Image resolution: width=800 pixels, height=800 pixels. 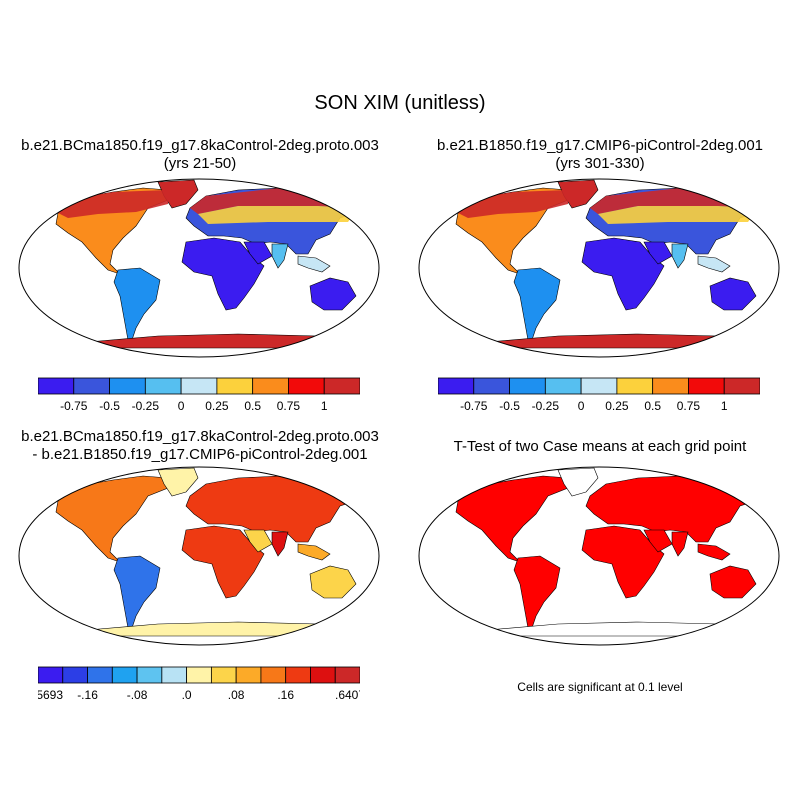 I want to click on map-difference, so click(x=199, y=556).